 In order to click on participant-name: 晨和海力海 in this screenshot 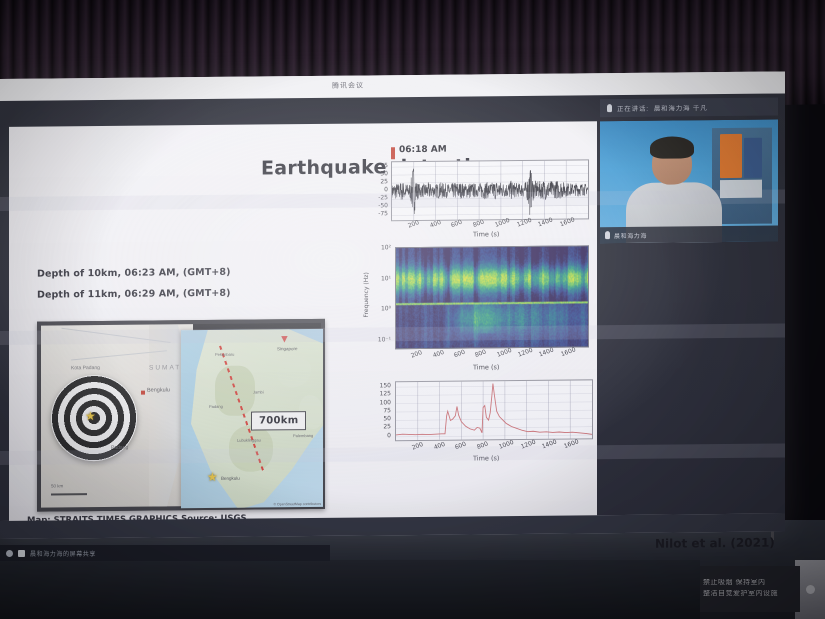, I will do `click(631, 236)`.